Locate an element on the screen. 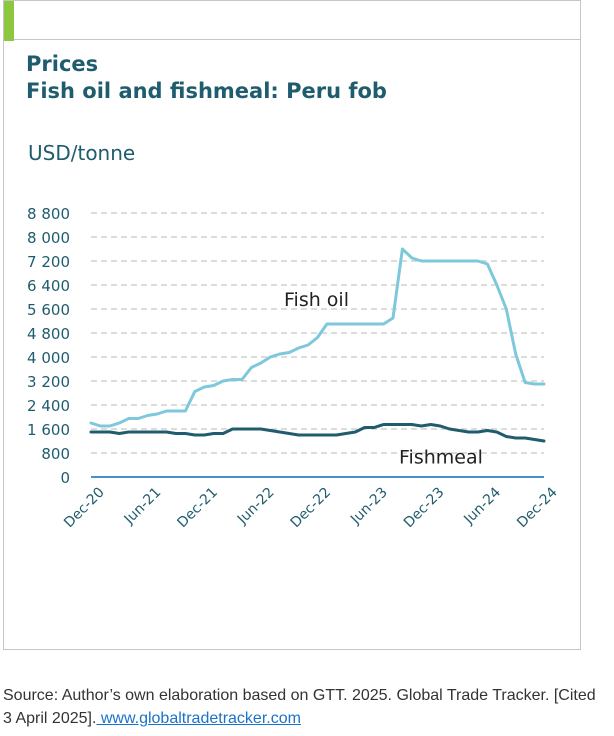 This screenshot has width=614, height=736. y-tick-label: 6 400 is located at coordinates (48, 286).